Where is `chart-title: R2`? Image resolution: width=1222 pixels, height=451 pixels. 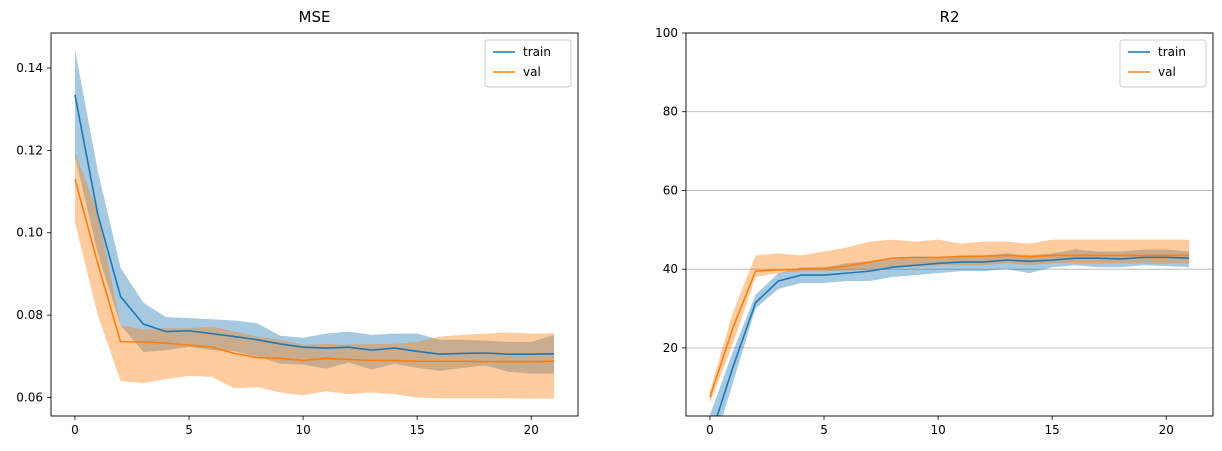 chart-title: R2 is located at coordinates (950, 17).